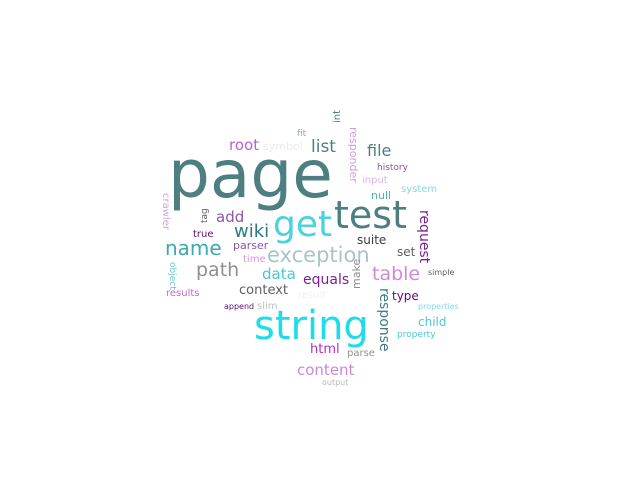 This screenshot has width=640, height=480. I want to click on word-simple: simple, so click(441, 272).